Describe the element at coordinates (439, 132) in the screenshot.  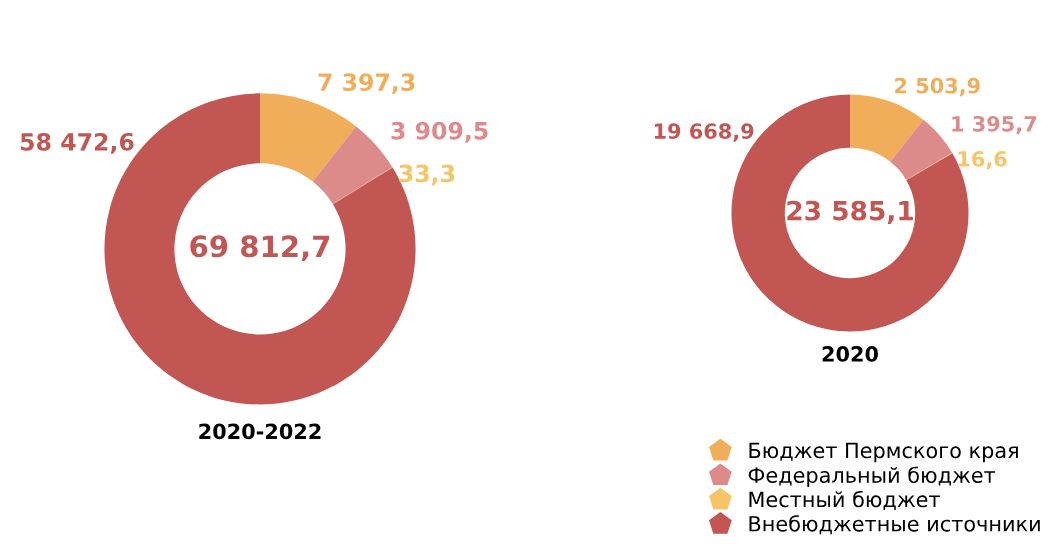
I see `data-label: 3 909,5` at that location.